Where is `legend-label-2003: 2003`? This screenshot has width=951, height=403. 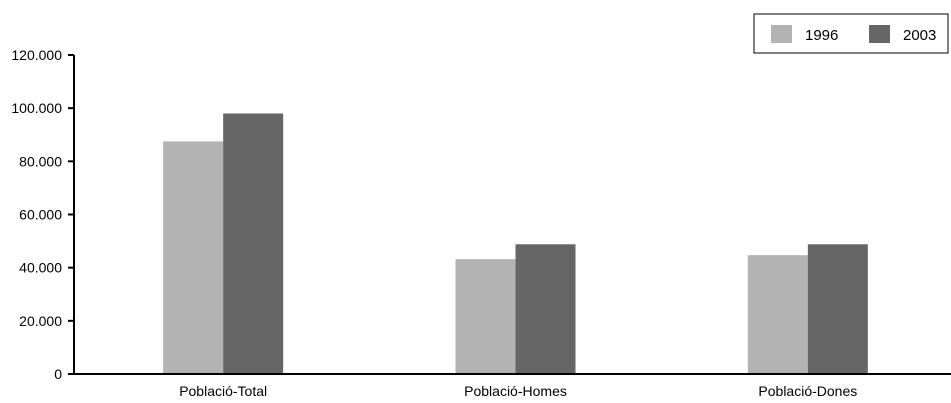
legend-label-2003: 2003 is located at coordinates (919, 35).